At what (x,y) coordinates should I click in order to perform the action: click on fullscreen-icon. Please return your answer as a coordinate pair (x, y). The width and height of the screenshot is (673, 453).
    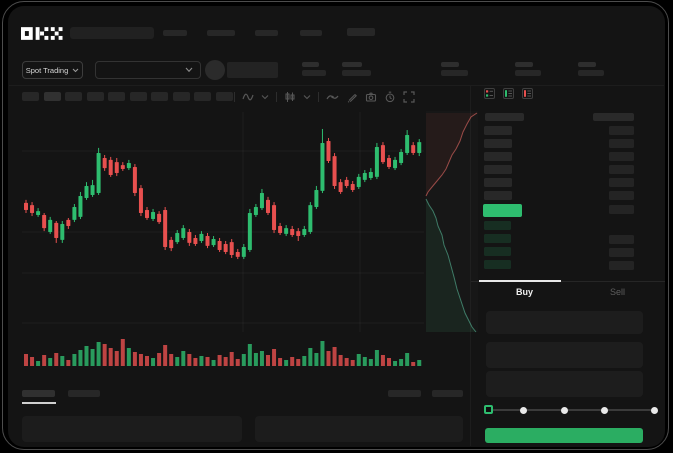
    Looking at the image, I should click on (409, 96).